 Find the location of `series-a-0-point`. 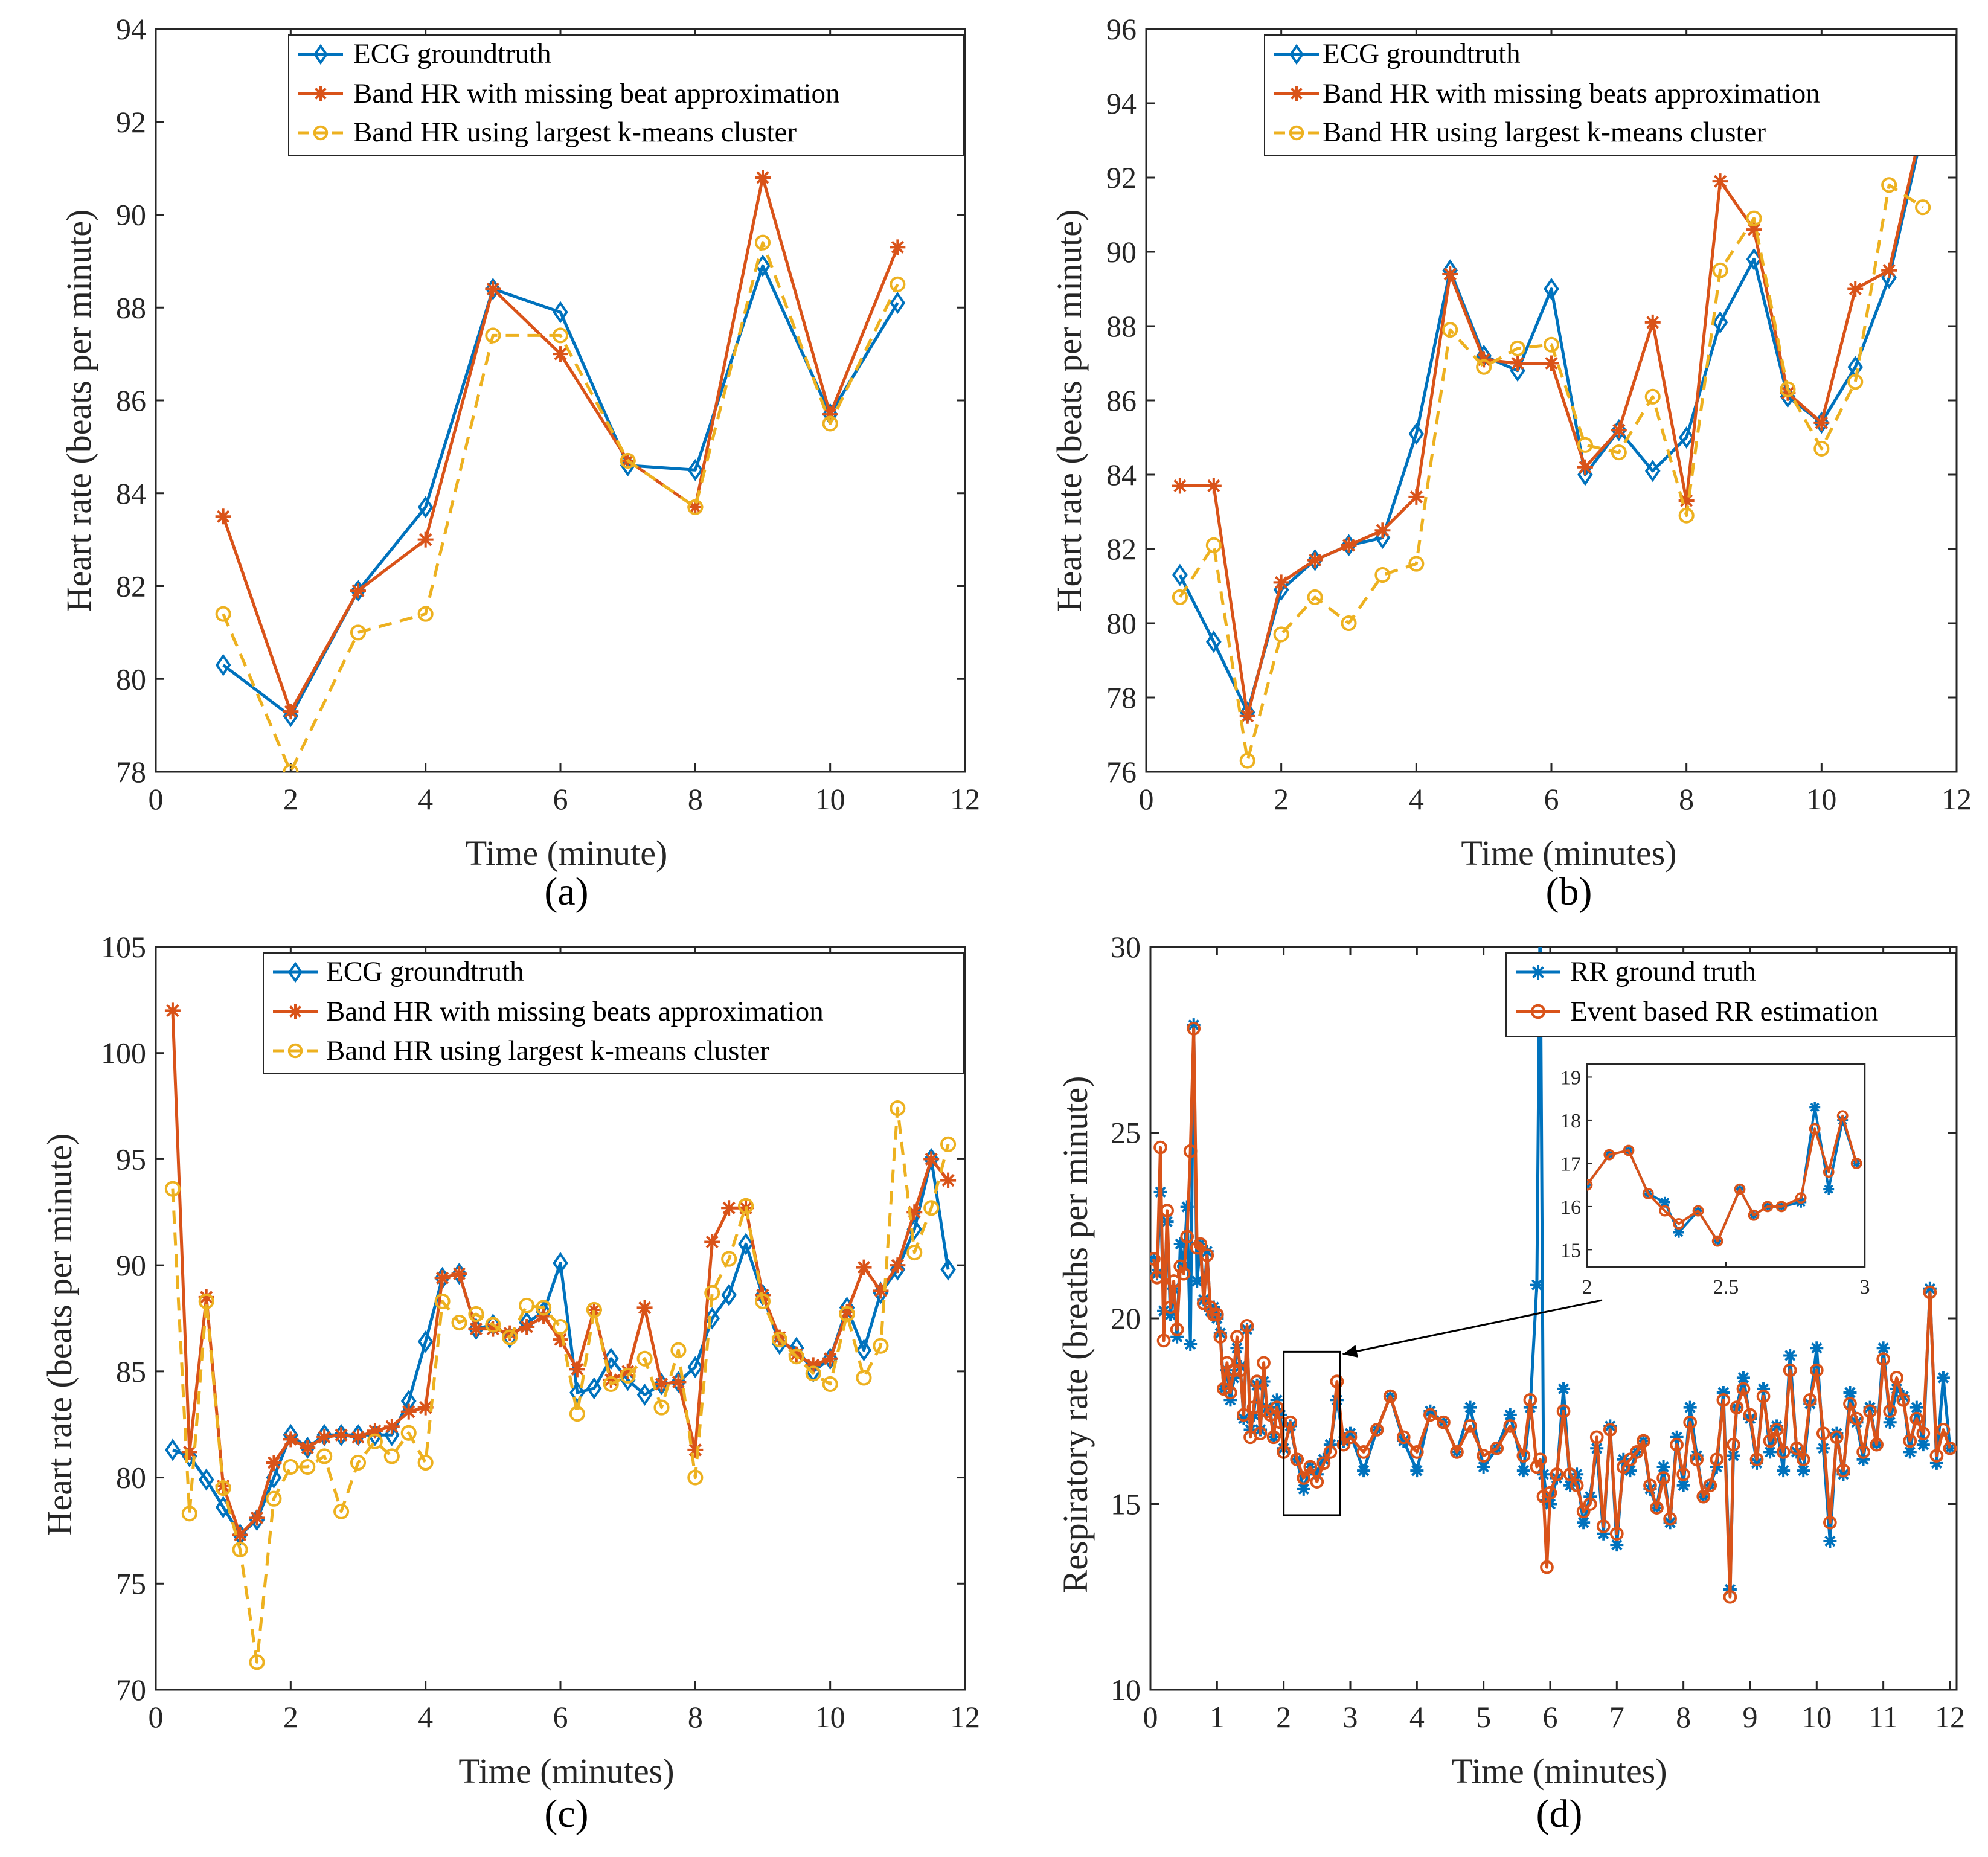

series-a-0-point is located at coordinates (223, 664).